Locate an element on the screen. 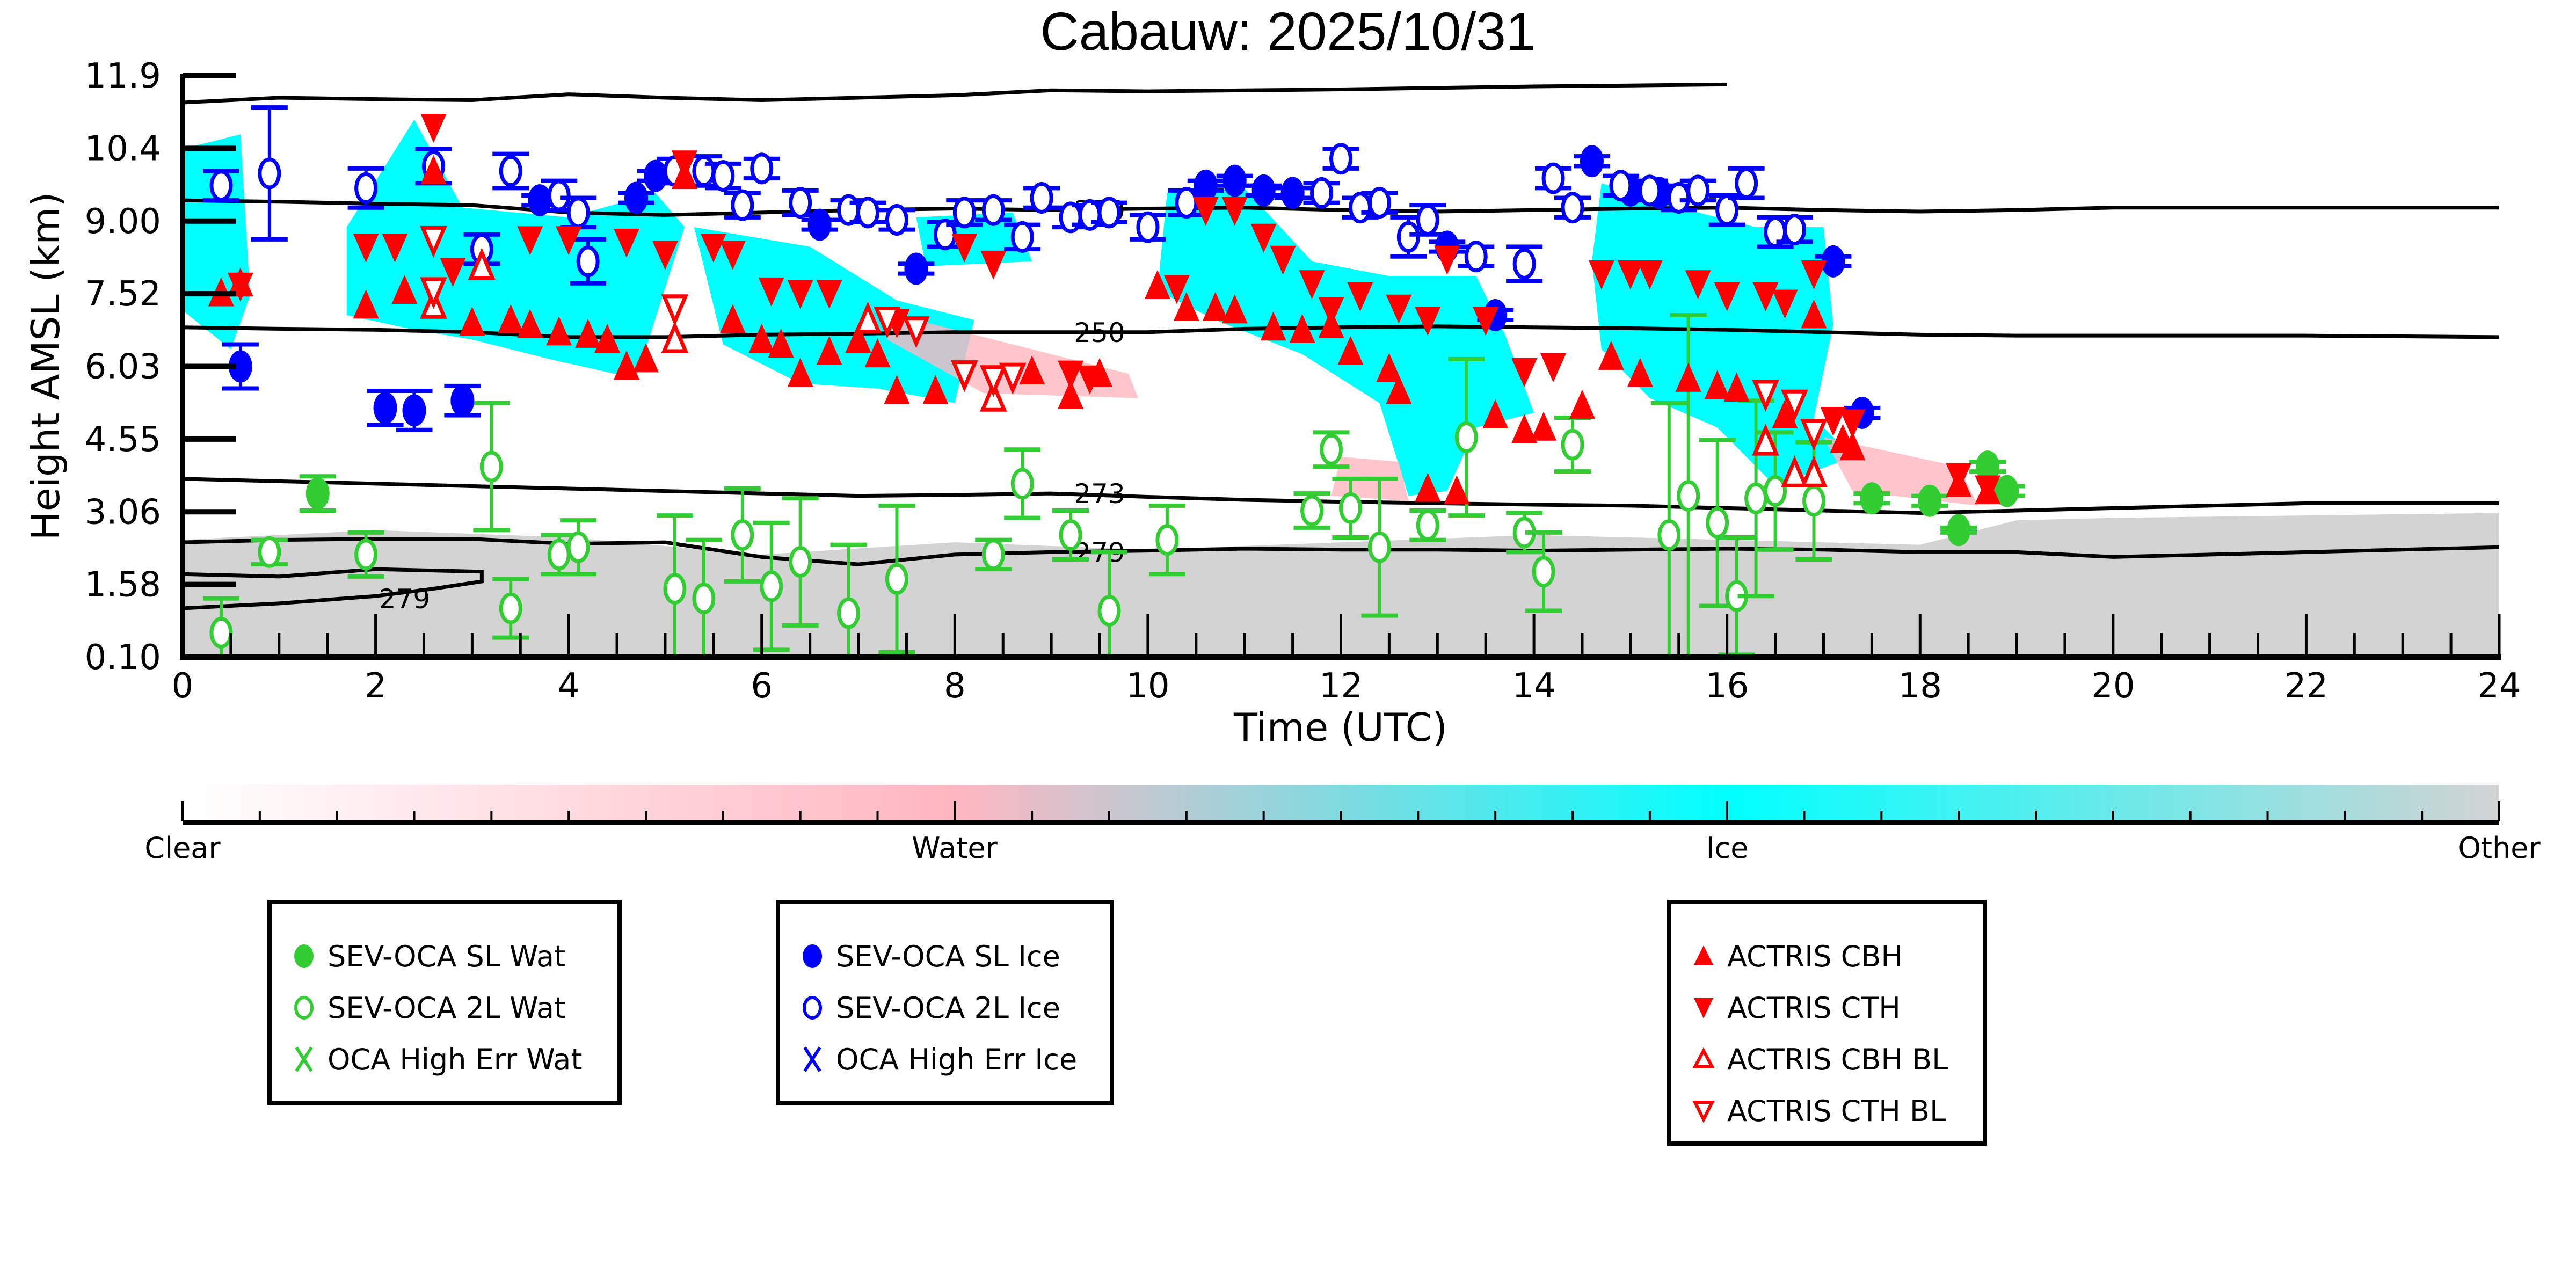 This screenshot has width=2576, height=1288. x-tick-label: 20 is located at coordinates (2113, 686).